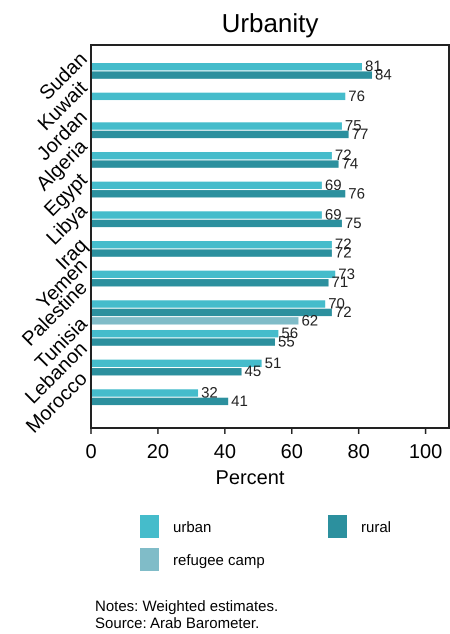  I want to click on data-label: 75, so click(353, 223).